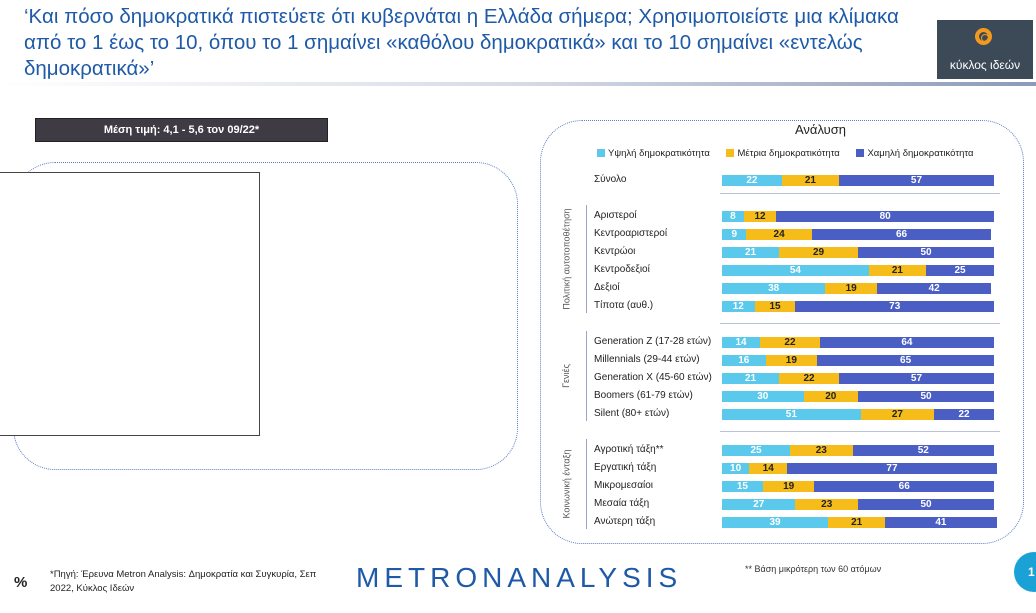  What do you see at coordinates (181, 130) in the screenshot?
I see `mean-value-box: Μέση τιμή: 4,1 - 5,6 τον 09/22*` at bounding box center [181, 130].